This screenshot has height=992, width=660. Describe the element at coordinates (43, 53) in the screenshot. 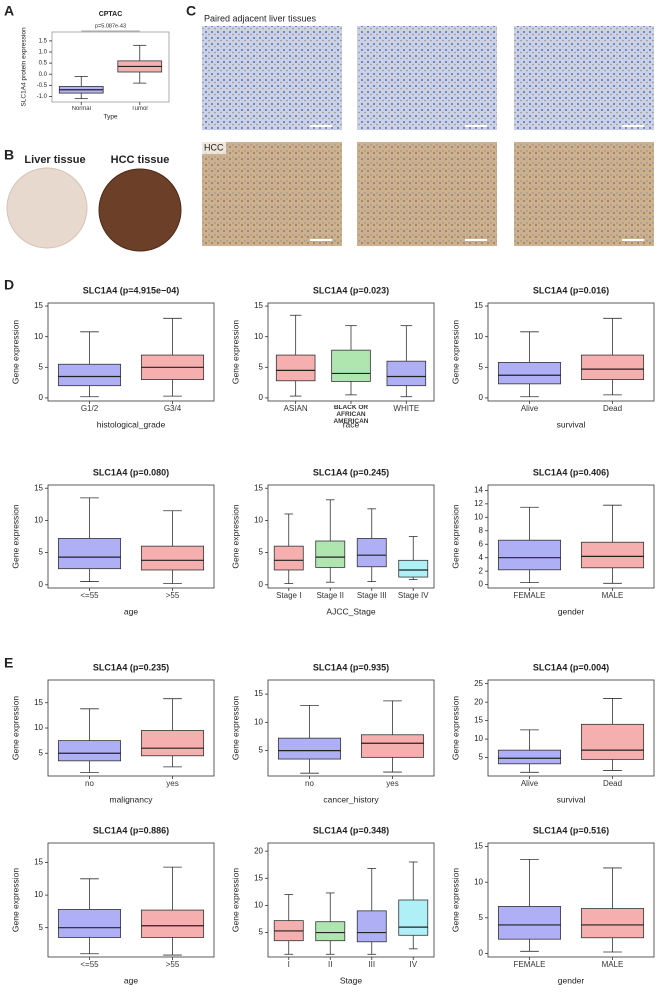

I see `y-tick-label: 1.0` at that location.